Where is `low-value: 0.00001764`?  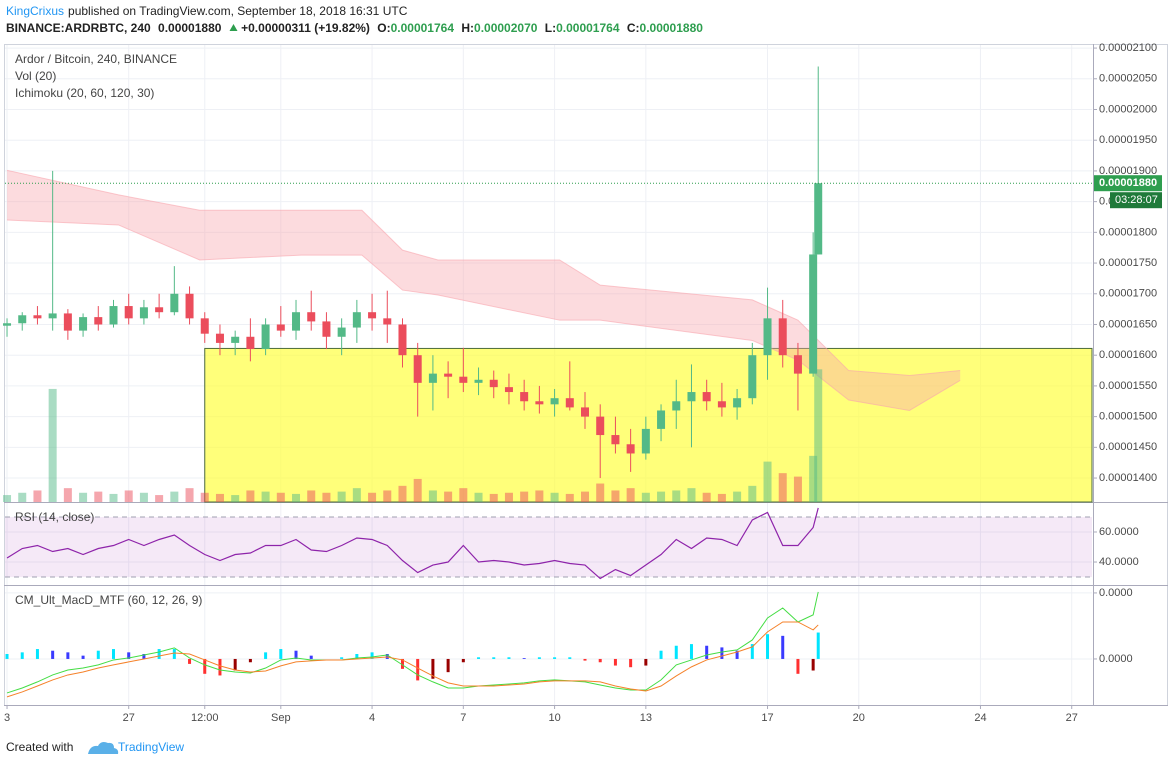
low-value: 0.00001764 is located at coordinates (588, 28).